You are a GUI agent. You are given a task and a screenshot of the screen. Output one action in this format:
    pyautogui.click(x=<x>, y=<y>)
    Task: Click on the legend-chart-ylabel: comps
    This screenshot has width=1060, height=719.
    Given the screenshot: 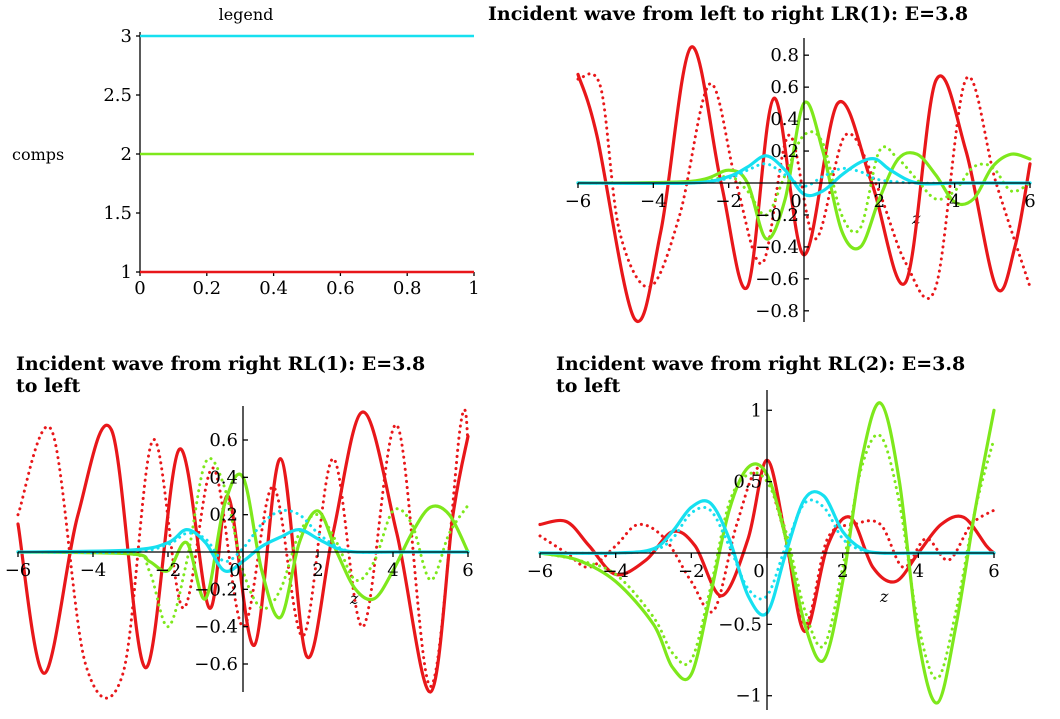 What is the action you would take?
    pyautogui.click(x=38, y=154)
    